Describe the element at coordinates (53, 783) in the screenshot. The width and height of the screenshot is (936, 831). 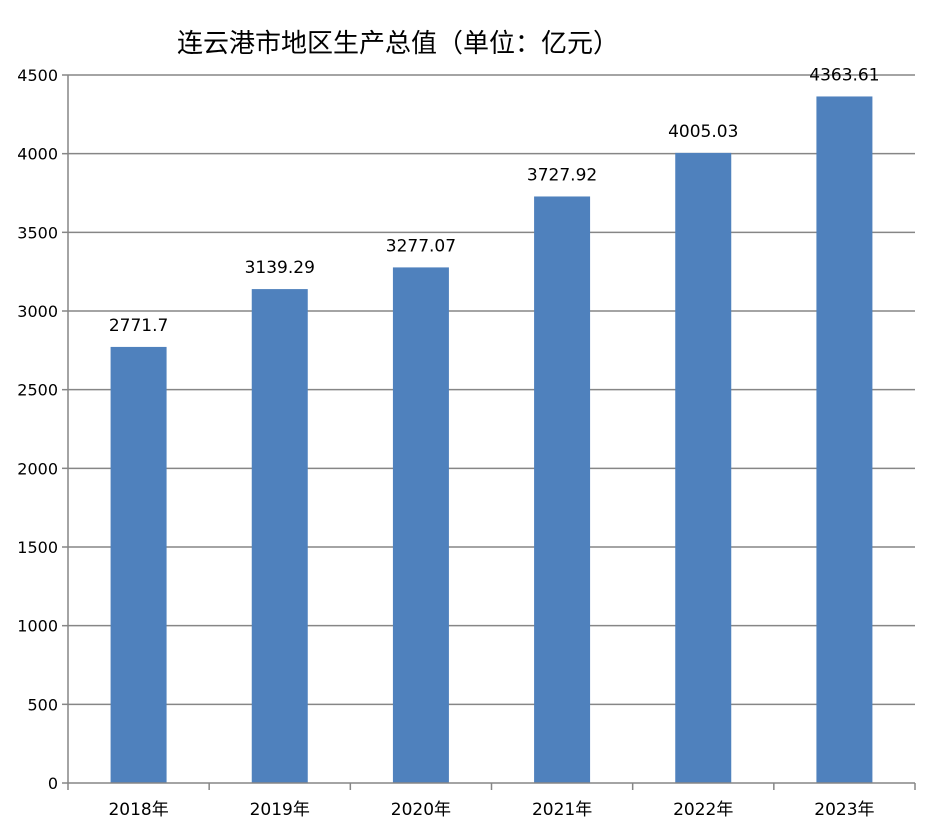
I see `y-tick-label: 0` at that location.